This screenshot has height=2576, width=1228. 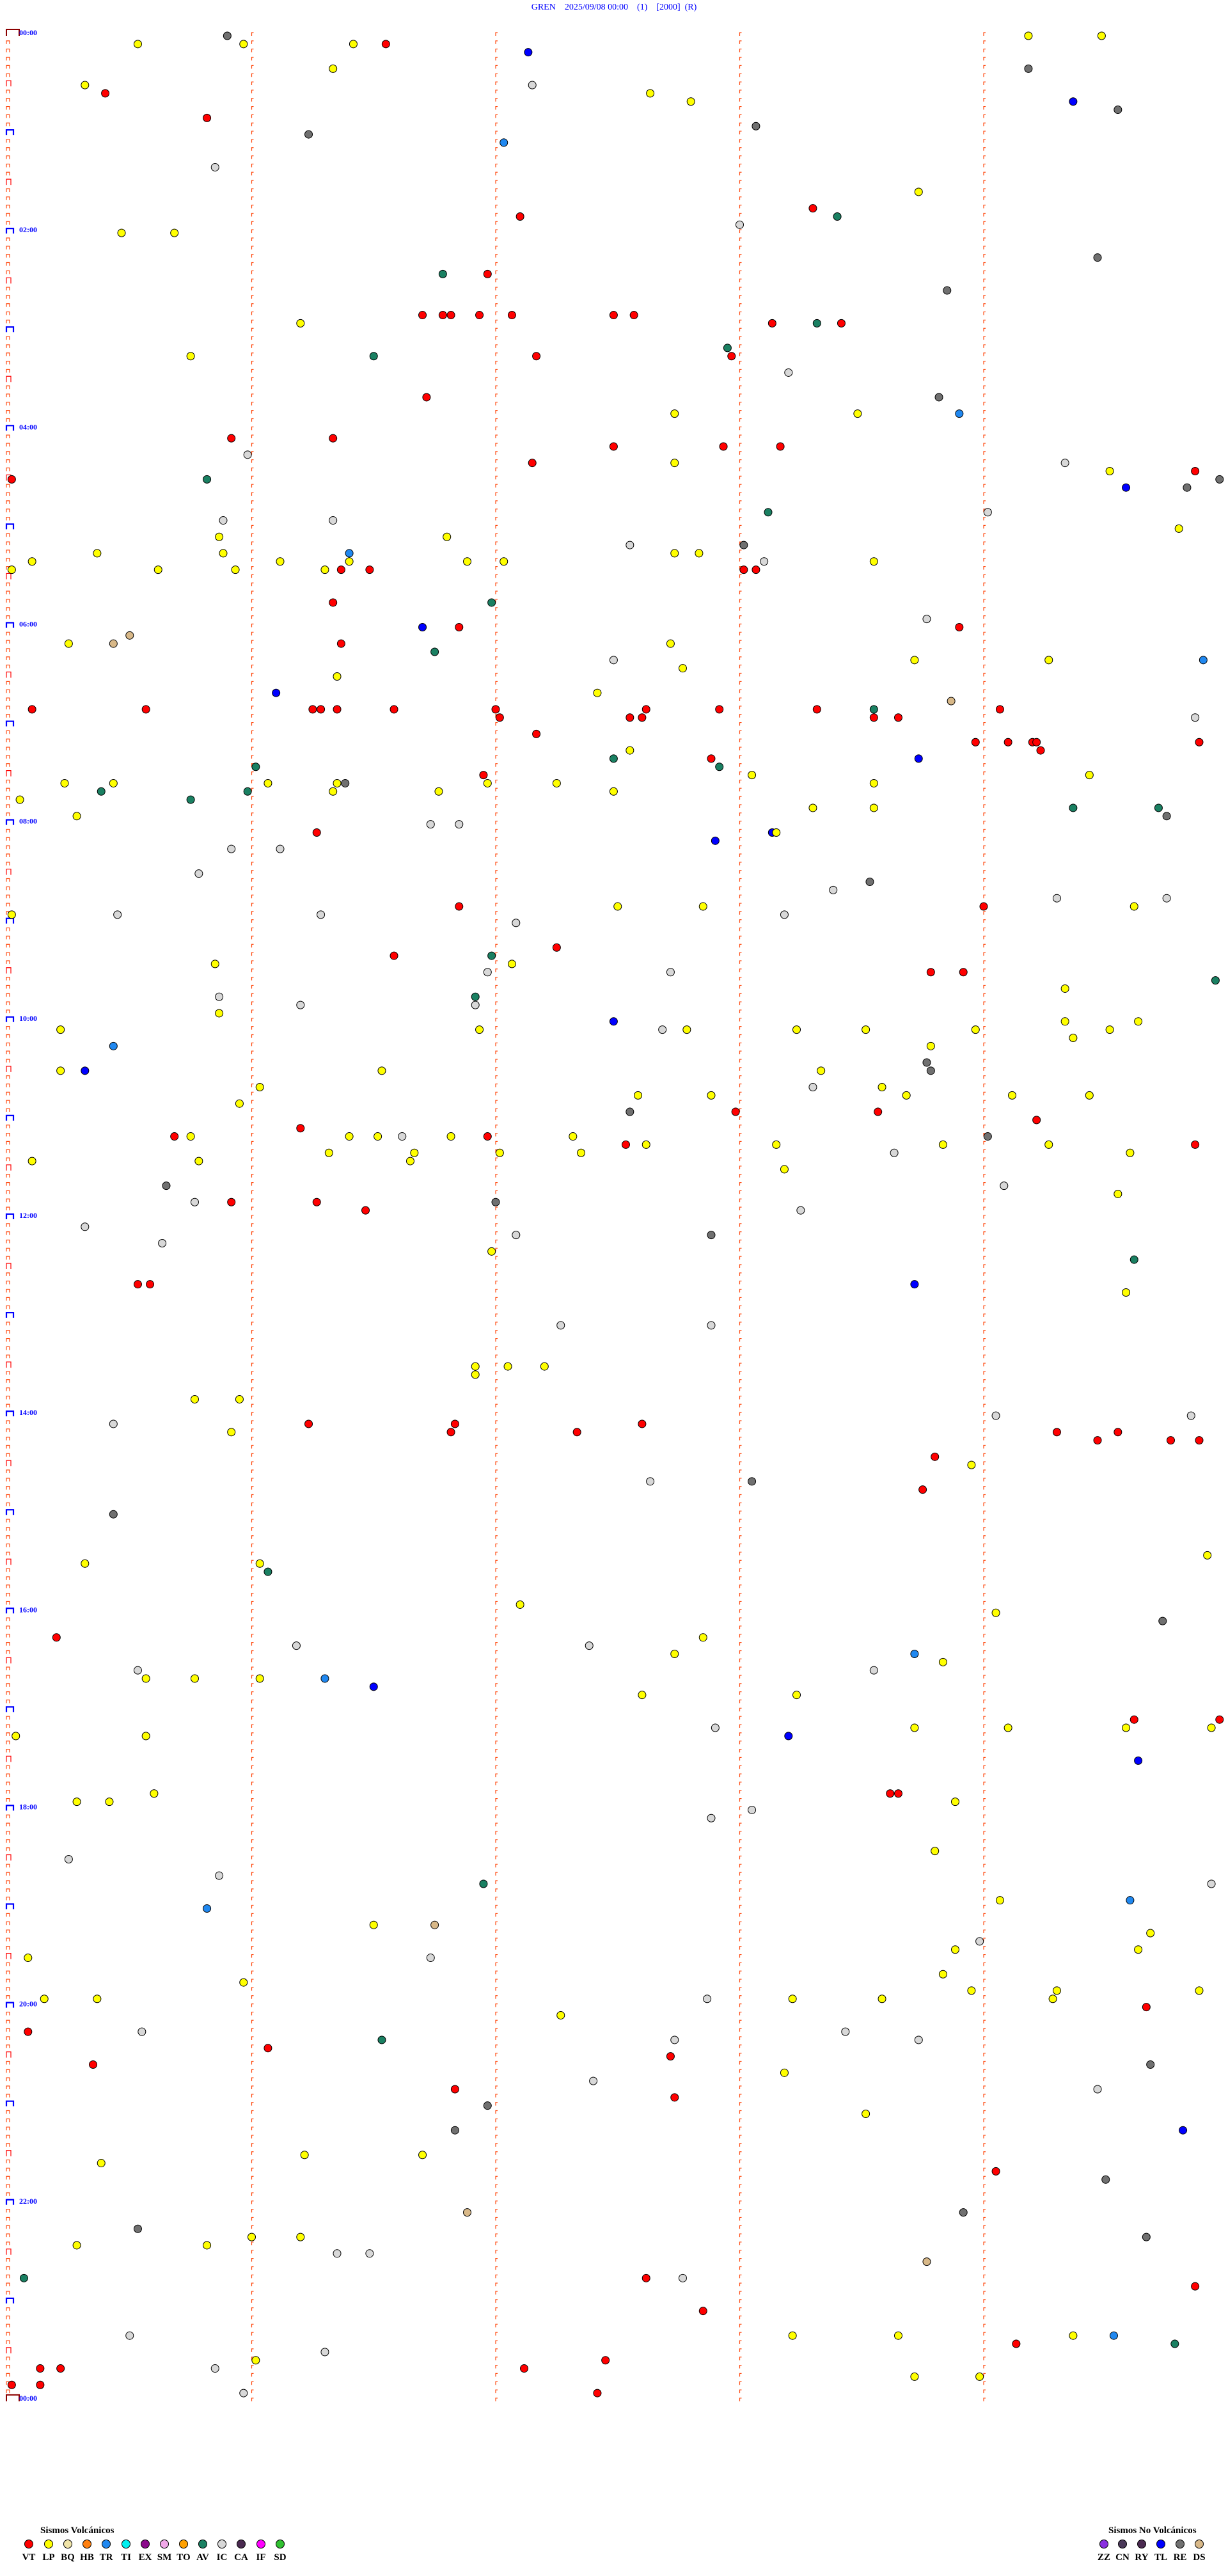 I want to click on legend-label-RE: RE, so click(x=1180, y=2557).